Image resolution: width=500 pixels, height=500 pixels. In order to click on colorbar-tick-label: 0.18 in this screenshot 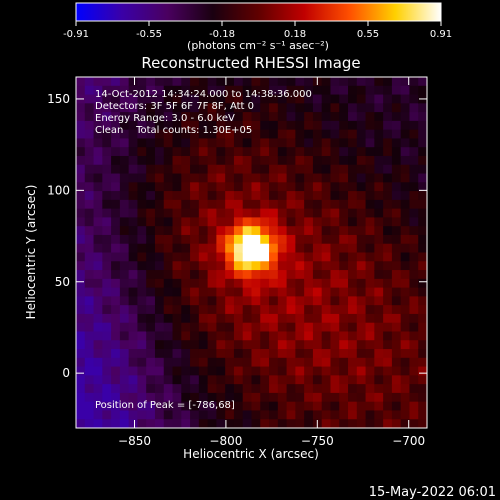, I will do `click(295, 34)`.